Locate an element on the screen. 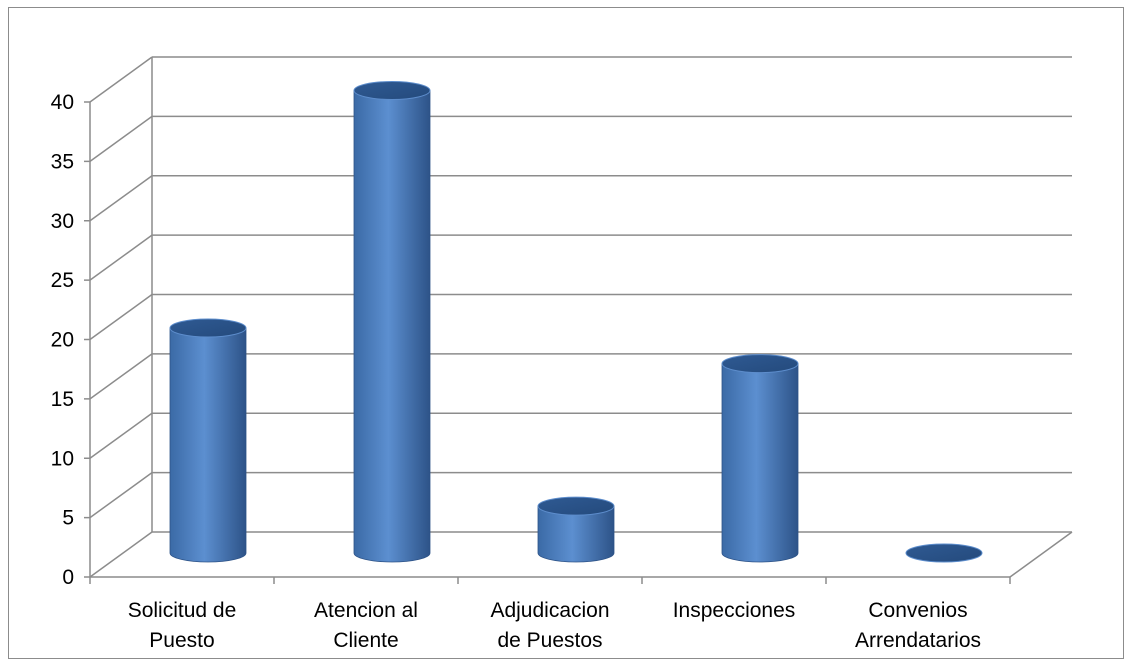  x-tick-label-2-0: Adjudicacion is located at coordinates (549, 610).